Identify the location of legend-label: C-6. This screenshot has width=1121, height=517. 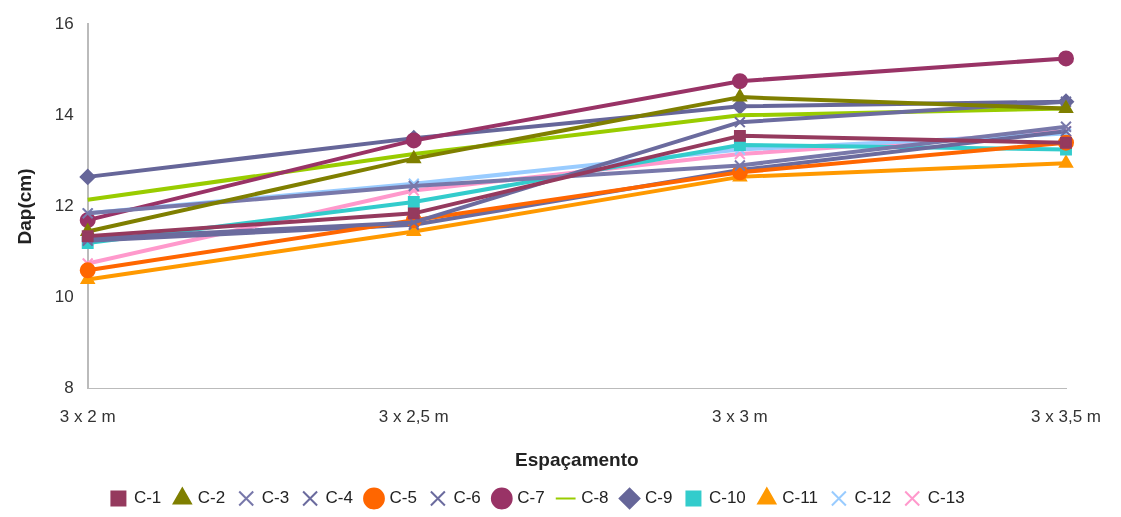
(467, 498).